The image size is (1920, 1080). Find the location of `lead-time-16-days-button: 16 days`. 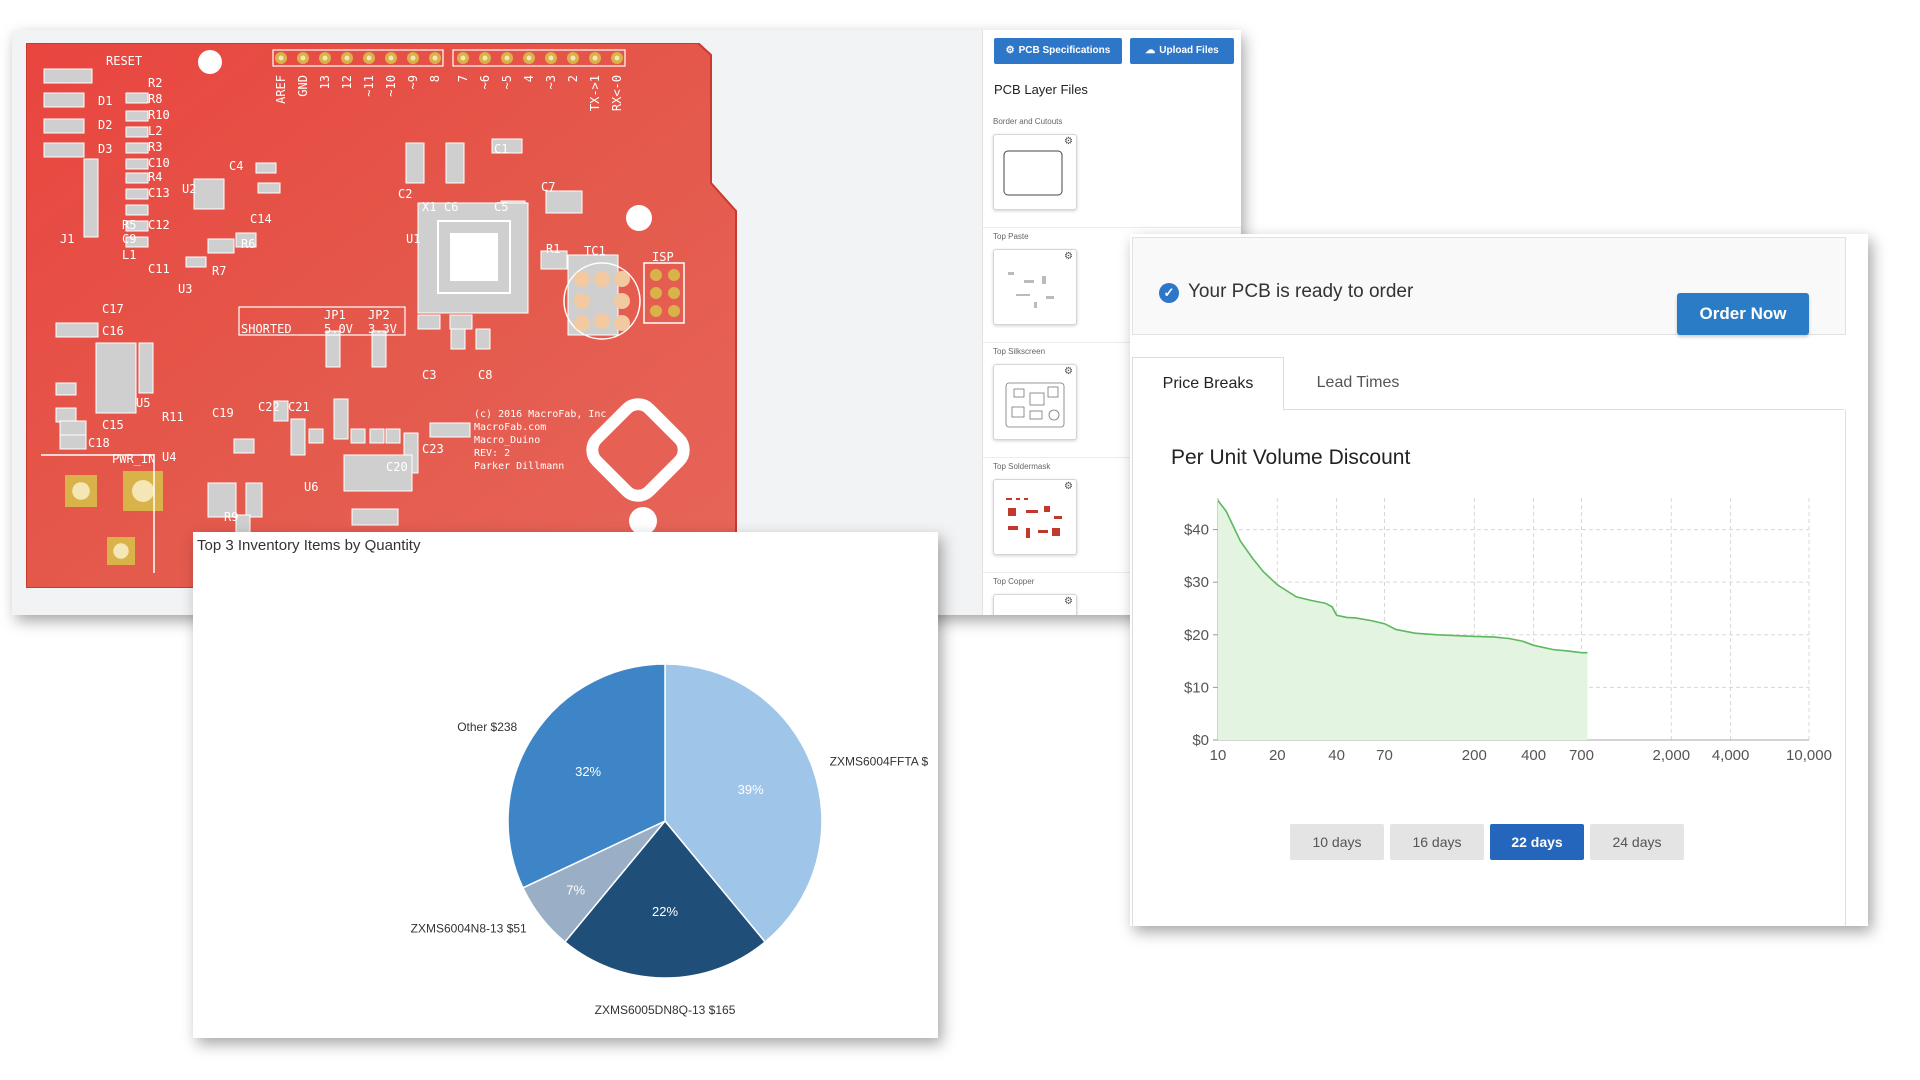

lead-time-16-days-button: 16 days is located at coordinates (1437, 842).